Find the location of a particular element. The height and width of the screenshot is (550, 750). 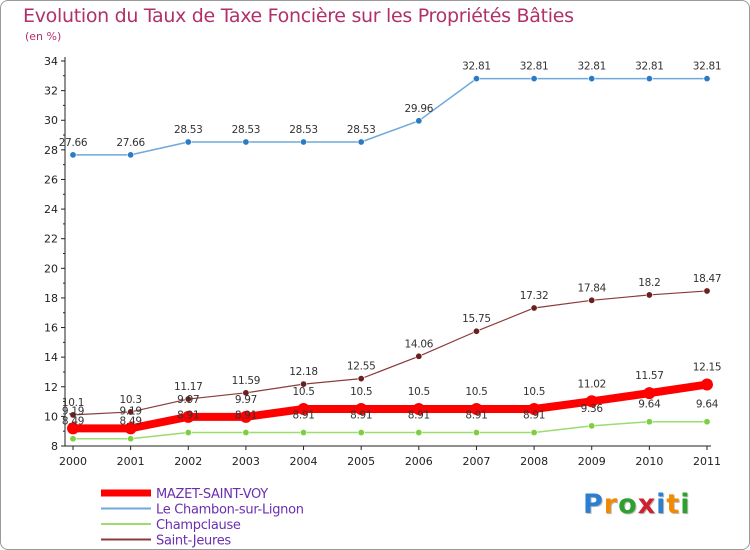

x-tick-label: 2005 is located at coordinates (361, 461).